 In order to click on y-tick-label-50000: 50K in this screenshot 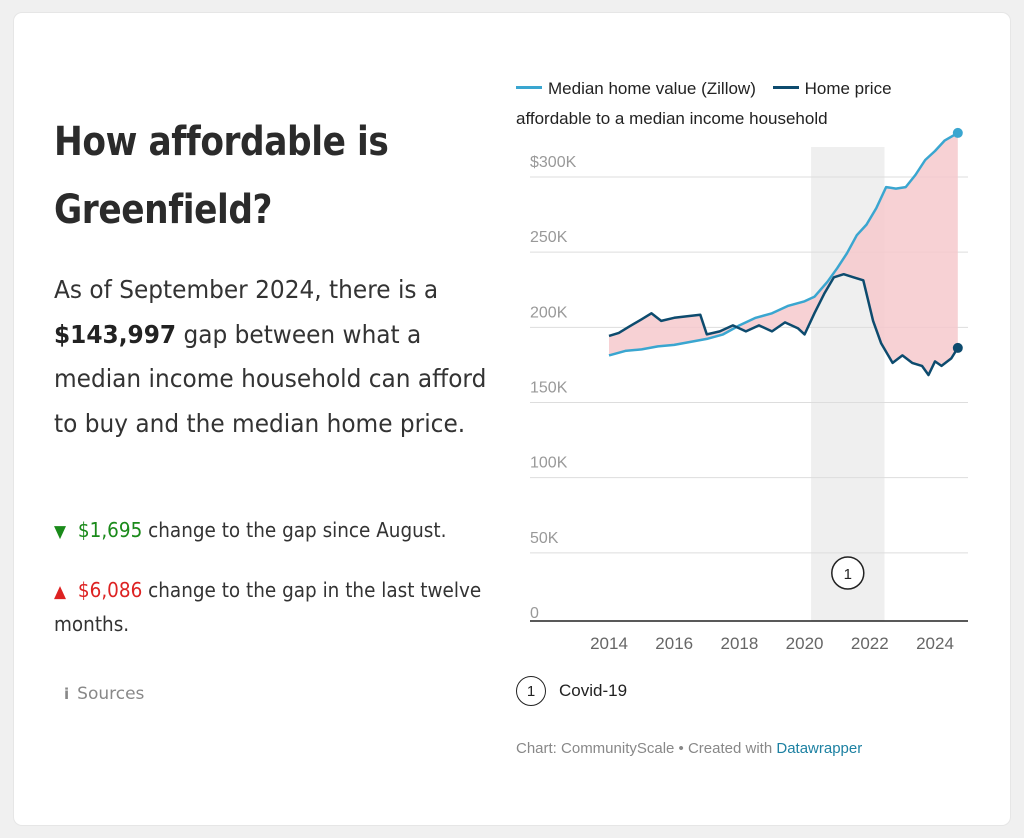, I will do `click(544, 538)`.